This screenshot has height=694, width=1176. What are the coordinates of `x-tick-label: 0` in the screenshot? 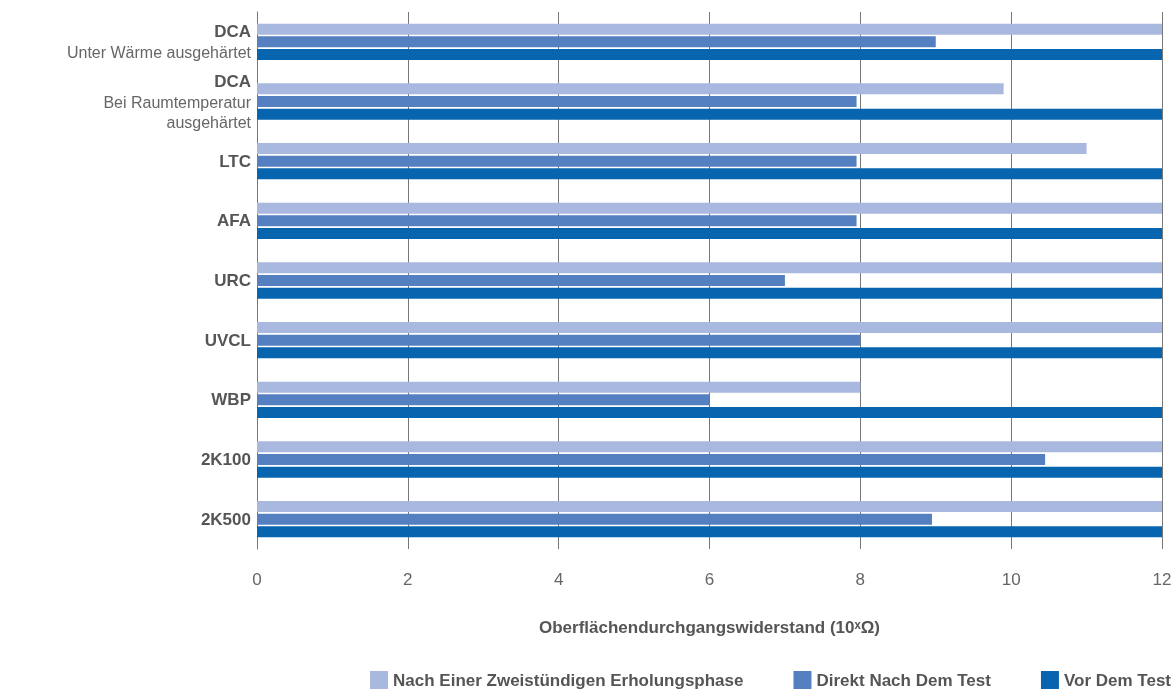 It's located at (257, 579).